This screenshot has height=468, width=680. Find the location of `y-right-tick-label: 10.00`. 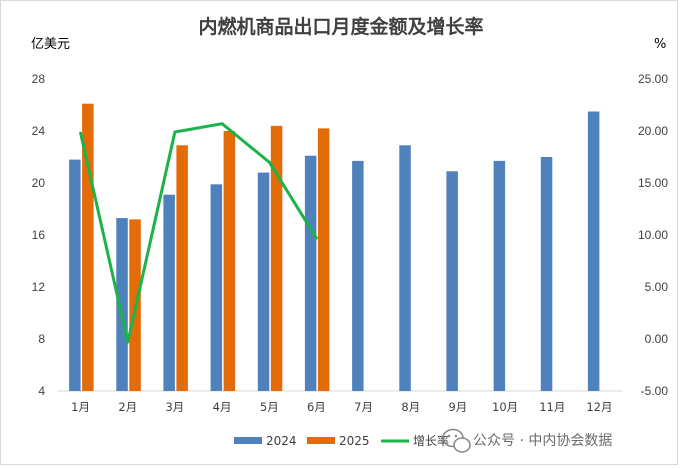

y-right-tick-label: 10.00 is located at coordinates (653, 235).